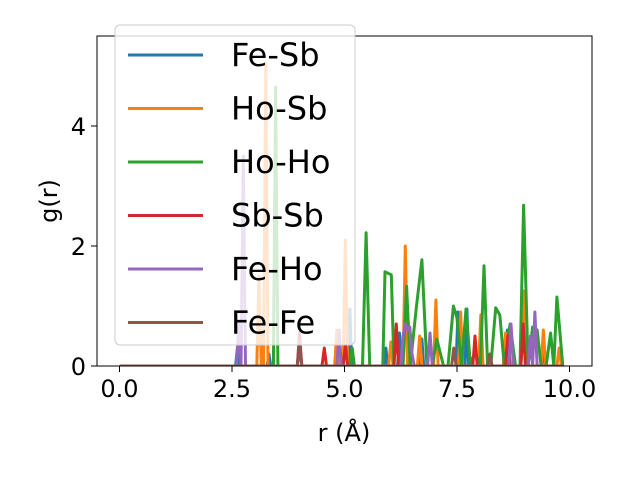 This screenshot has height=480, width=640. What do you see at coordinates (341, 354) in the screenshot?
I see `series-line-fe-fe` at bounding box center [341, 354].